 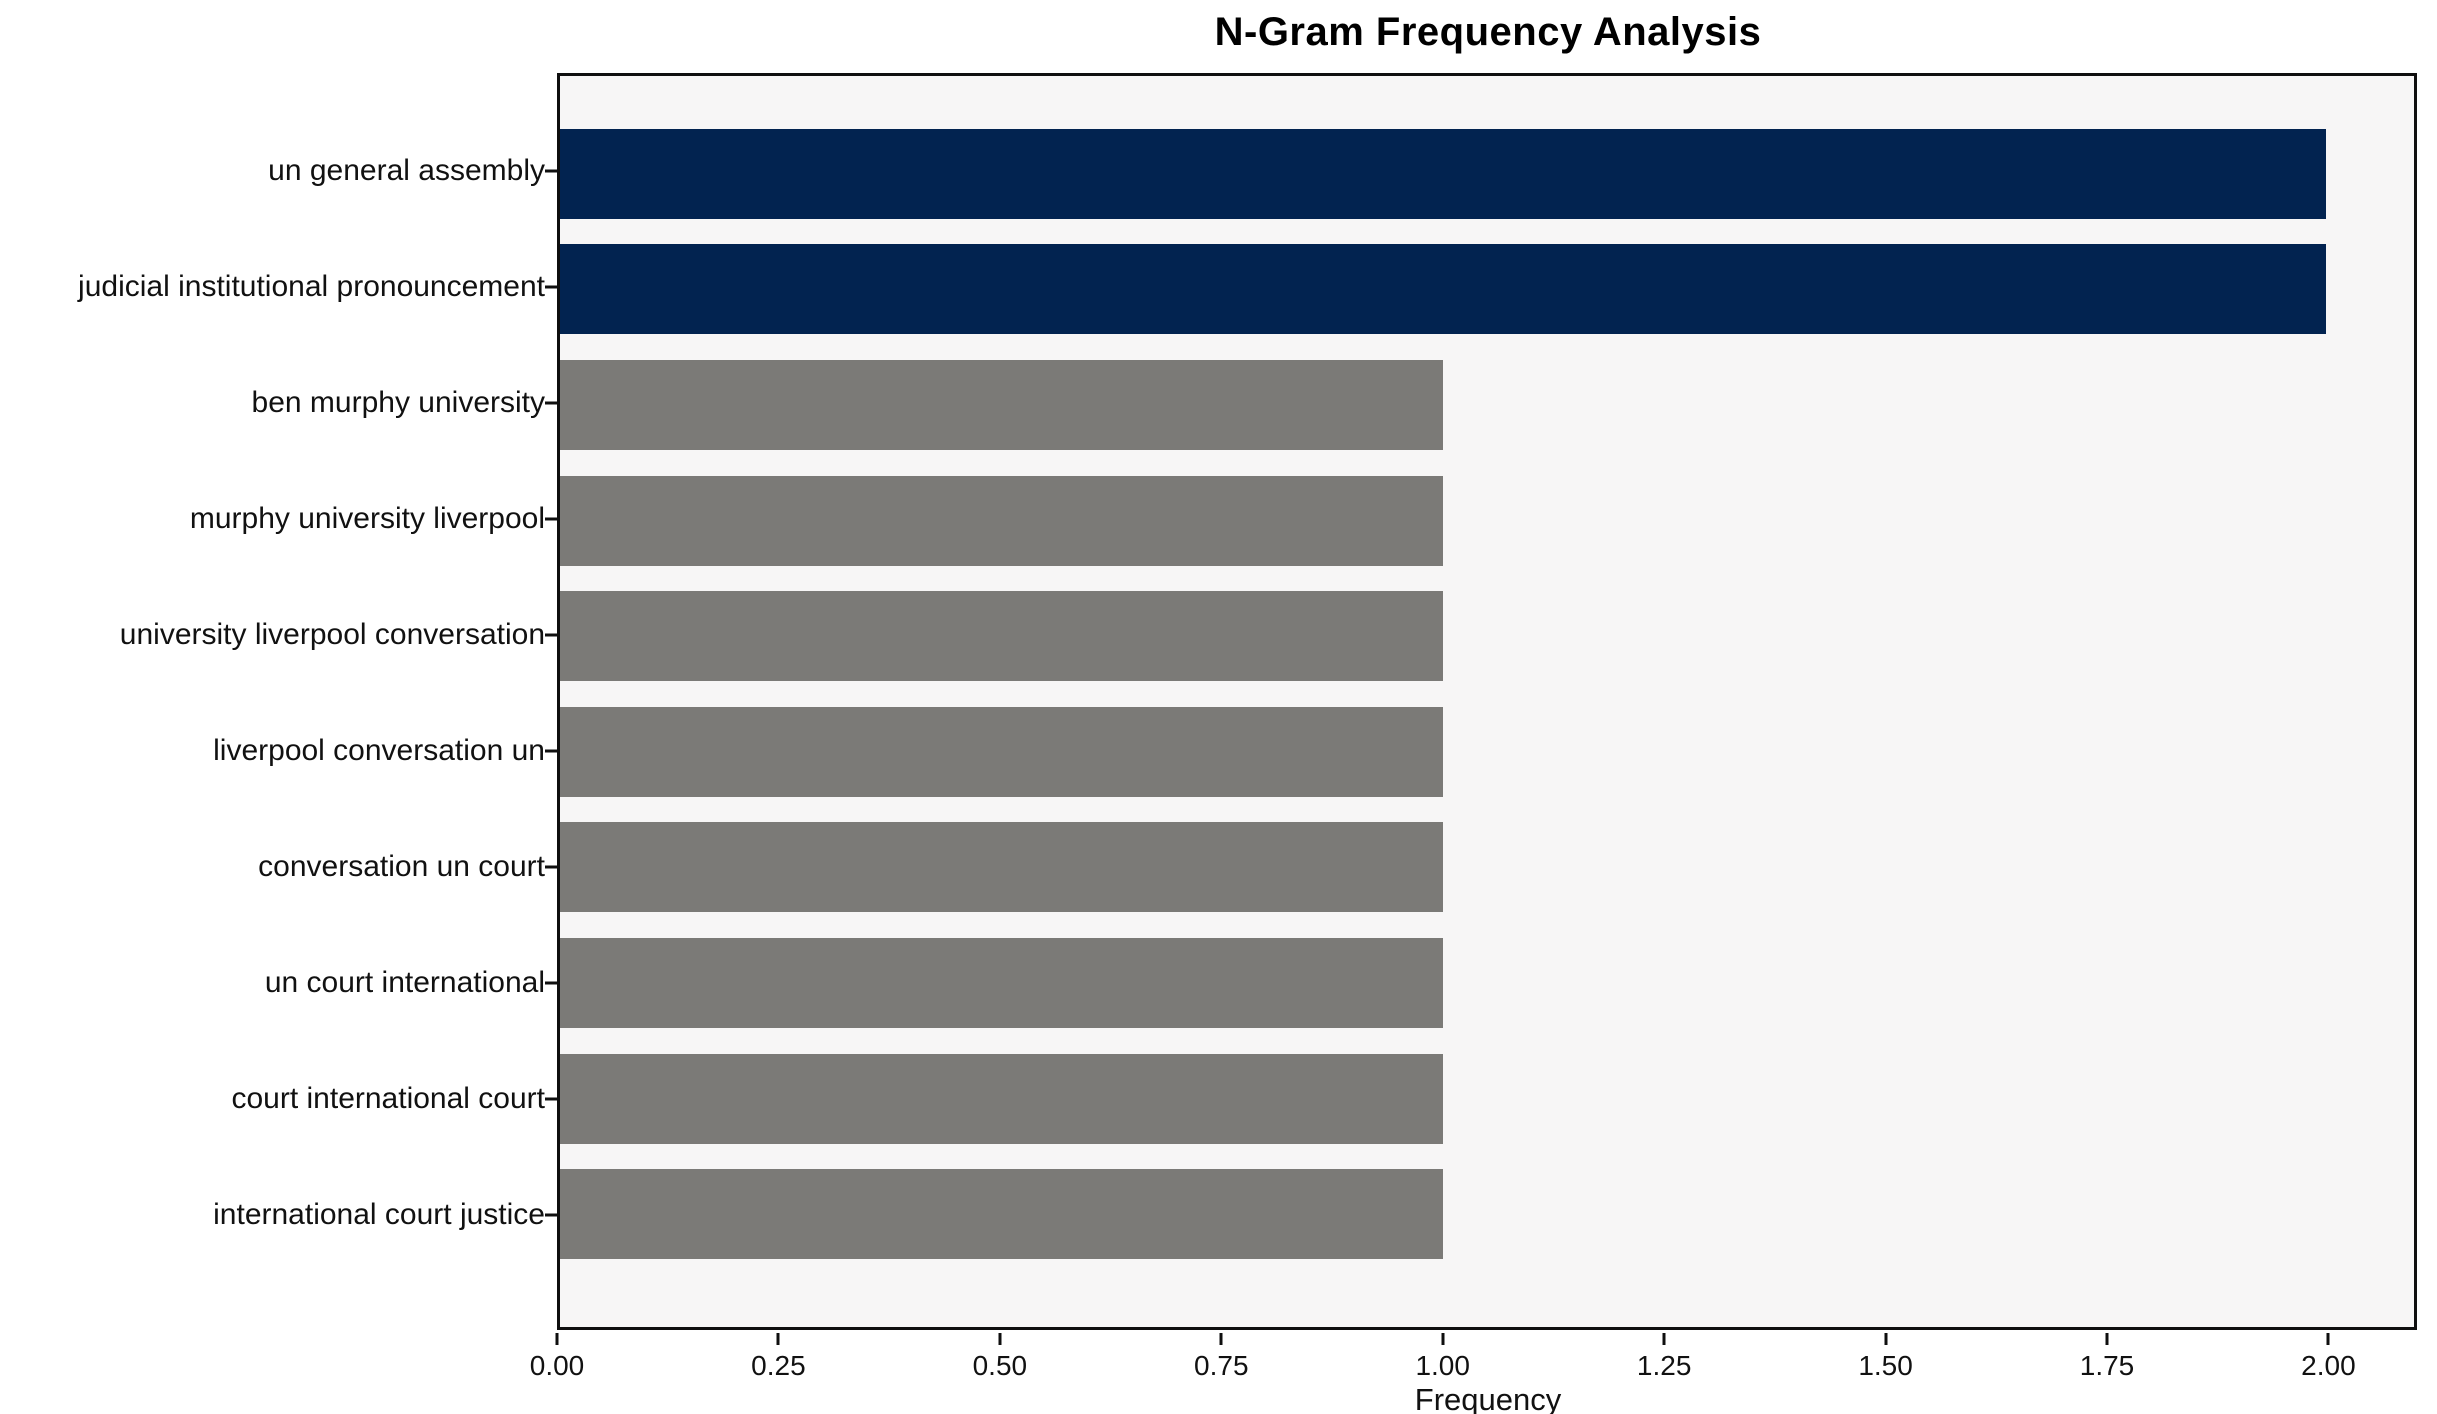 What do you see at coordinates (1000, 1365) in the screenshot?
I see `x-tick-label: 0.50` at bounding box center [1000, 1365].